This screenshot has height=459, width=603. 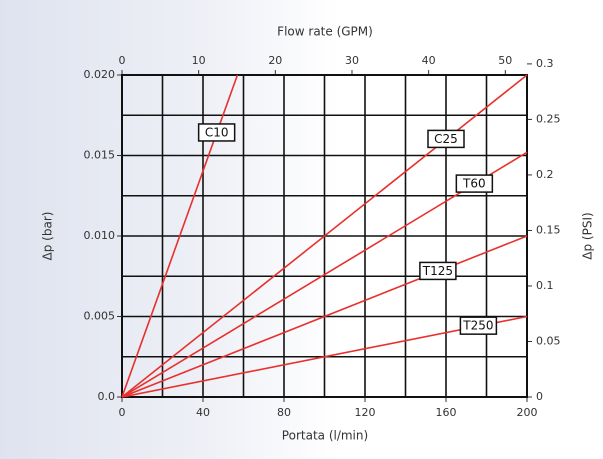 What do you see at coordinates (199, 60) in the screenshot?
I see `x2-tick-label: 10` at bounding box center [199, 60].